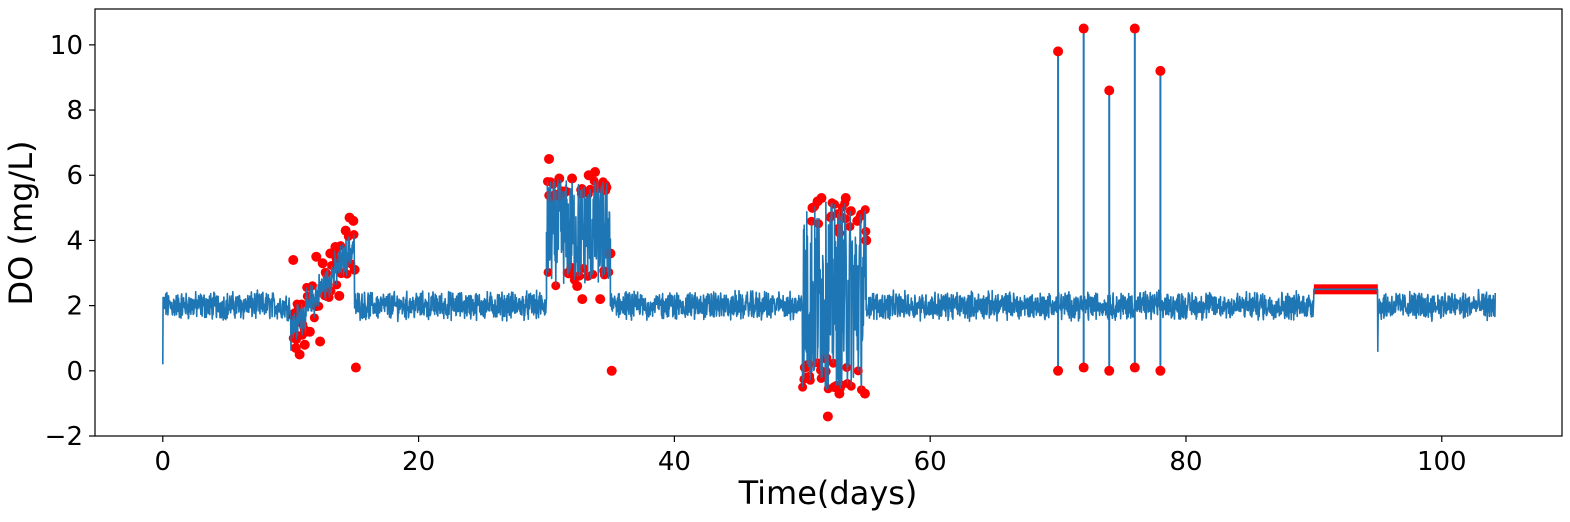 The image size is (1570, 522). What do you see at coordinates (674, 462) in the screenshot?
I see `x-tick-label: 40` at bounding box center [674, 462].